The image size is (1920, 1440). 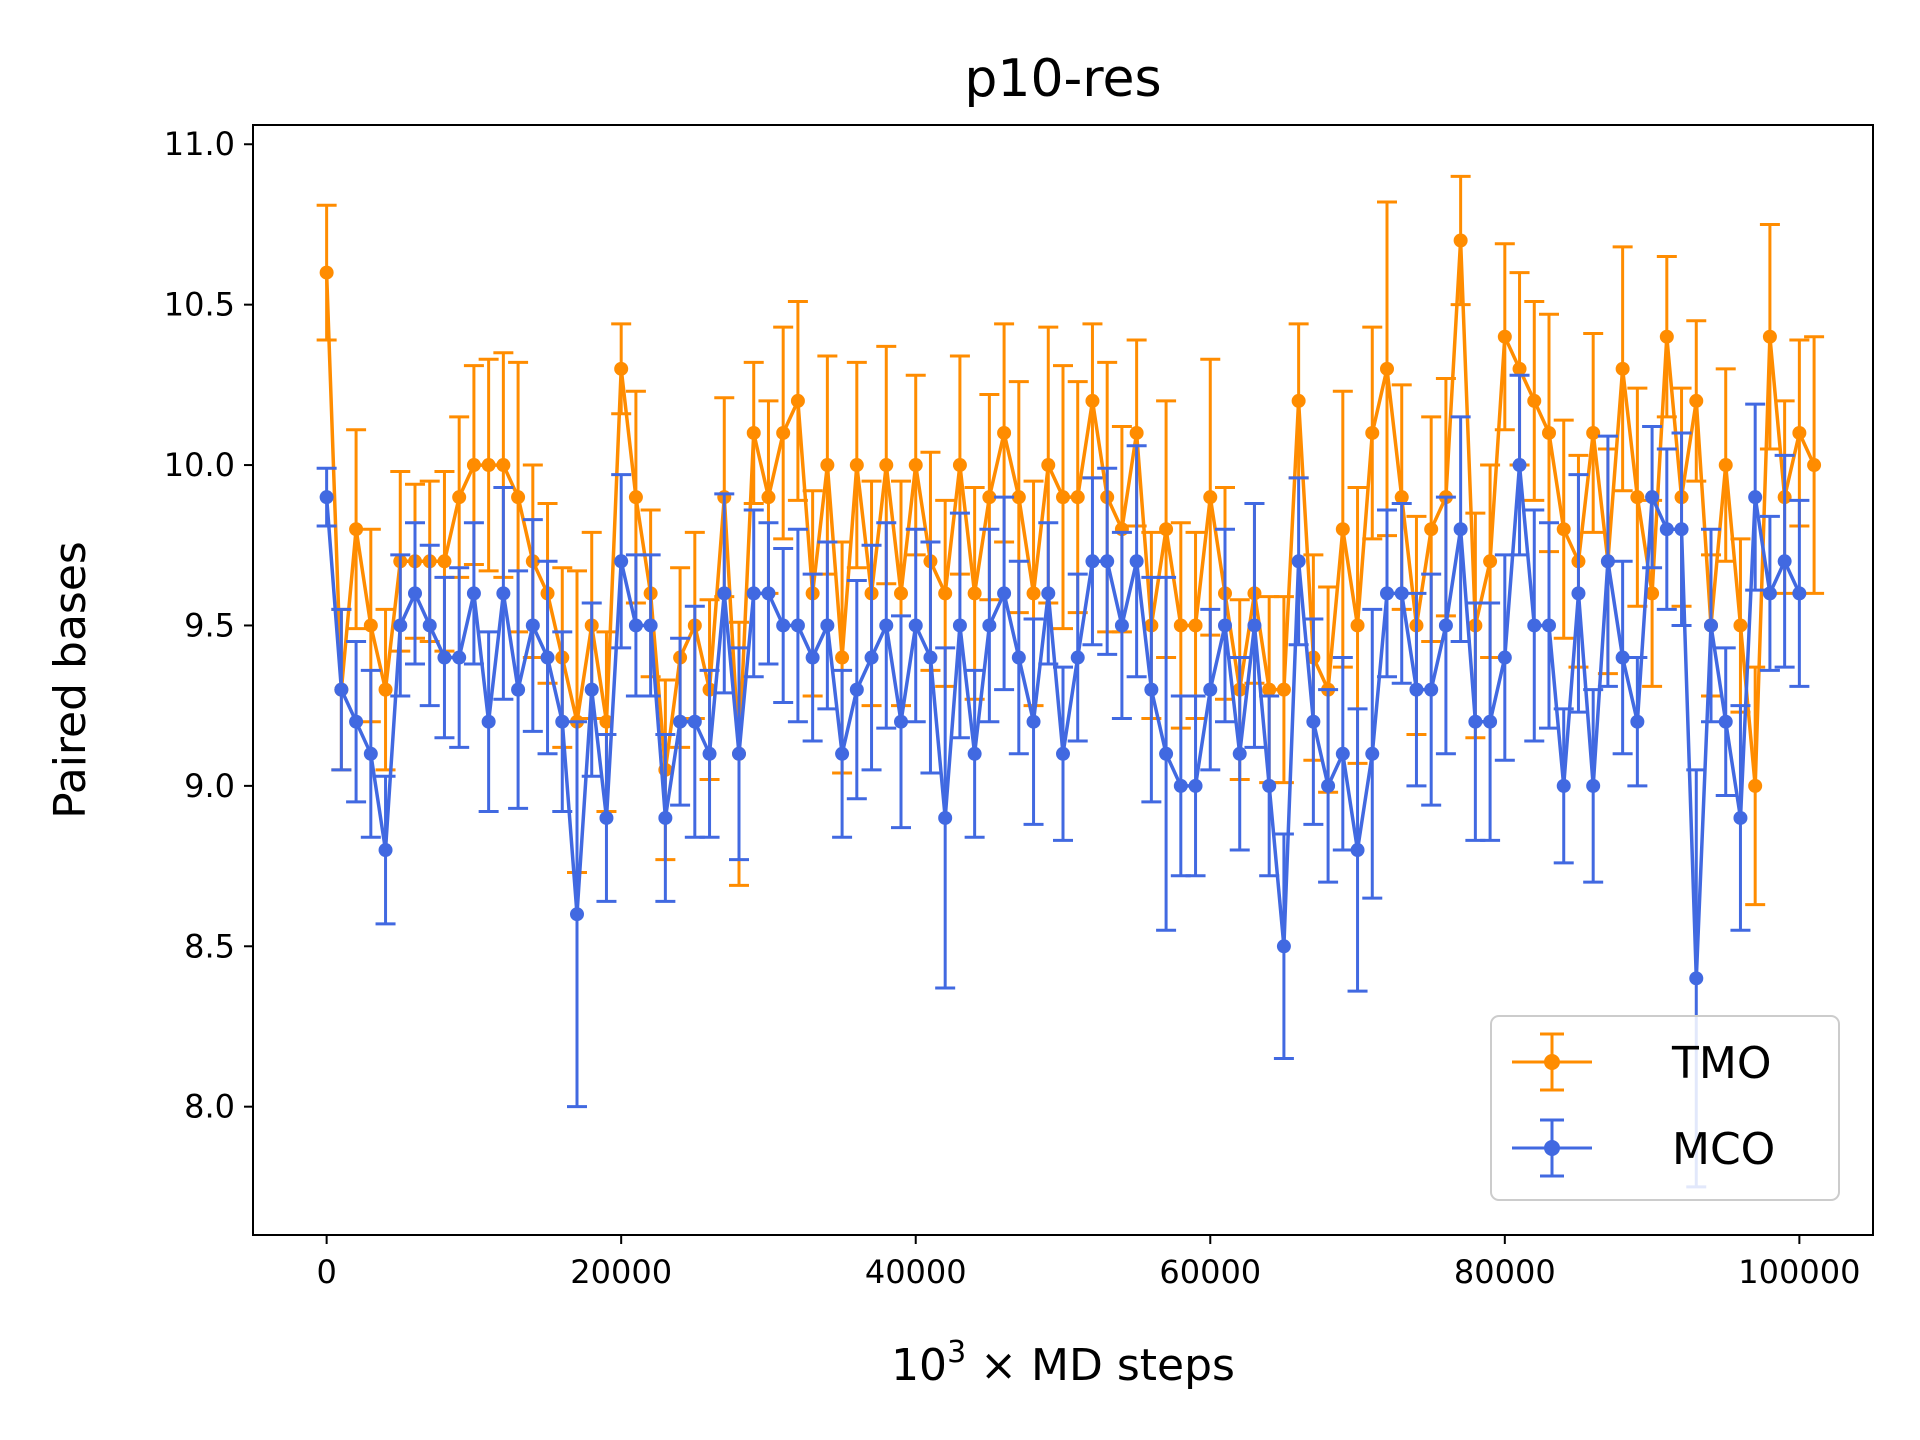 I want to click on x-tick-label: 80000, so click(x=1505, y=1272).